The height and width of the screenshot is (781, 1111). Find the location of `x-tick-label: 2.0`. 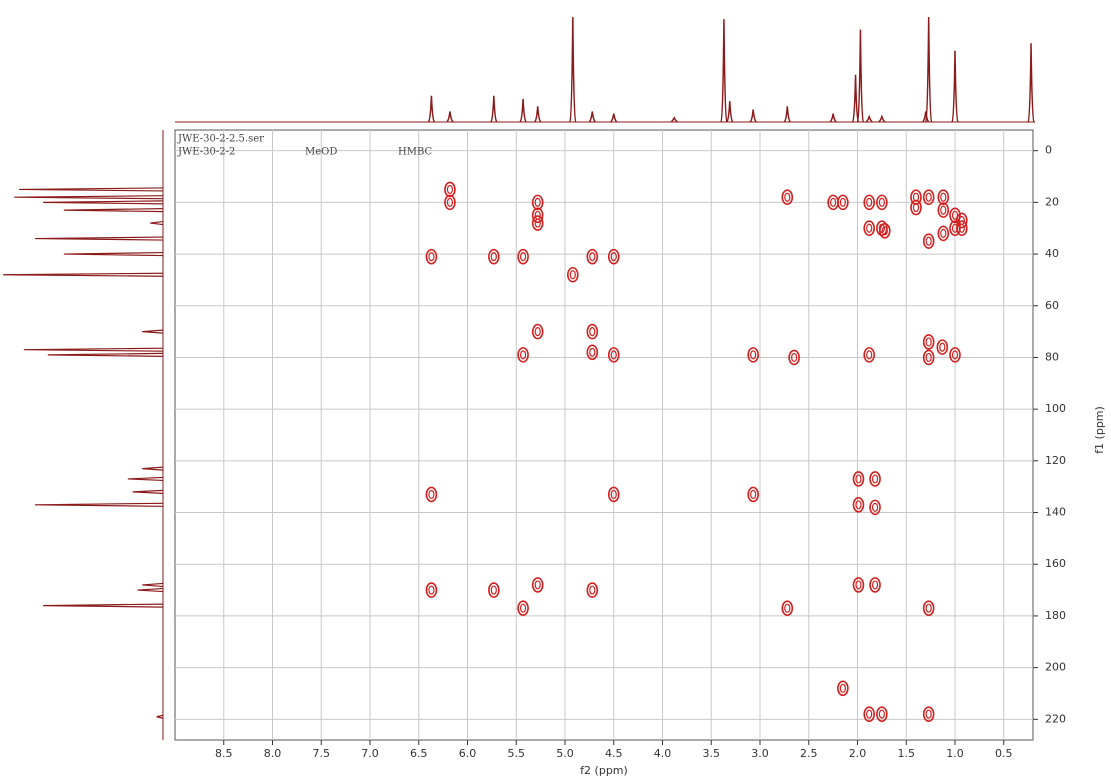

x-tick-label: 2.0 is located at coordinates (858, 753).